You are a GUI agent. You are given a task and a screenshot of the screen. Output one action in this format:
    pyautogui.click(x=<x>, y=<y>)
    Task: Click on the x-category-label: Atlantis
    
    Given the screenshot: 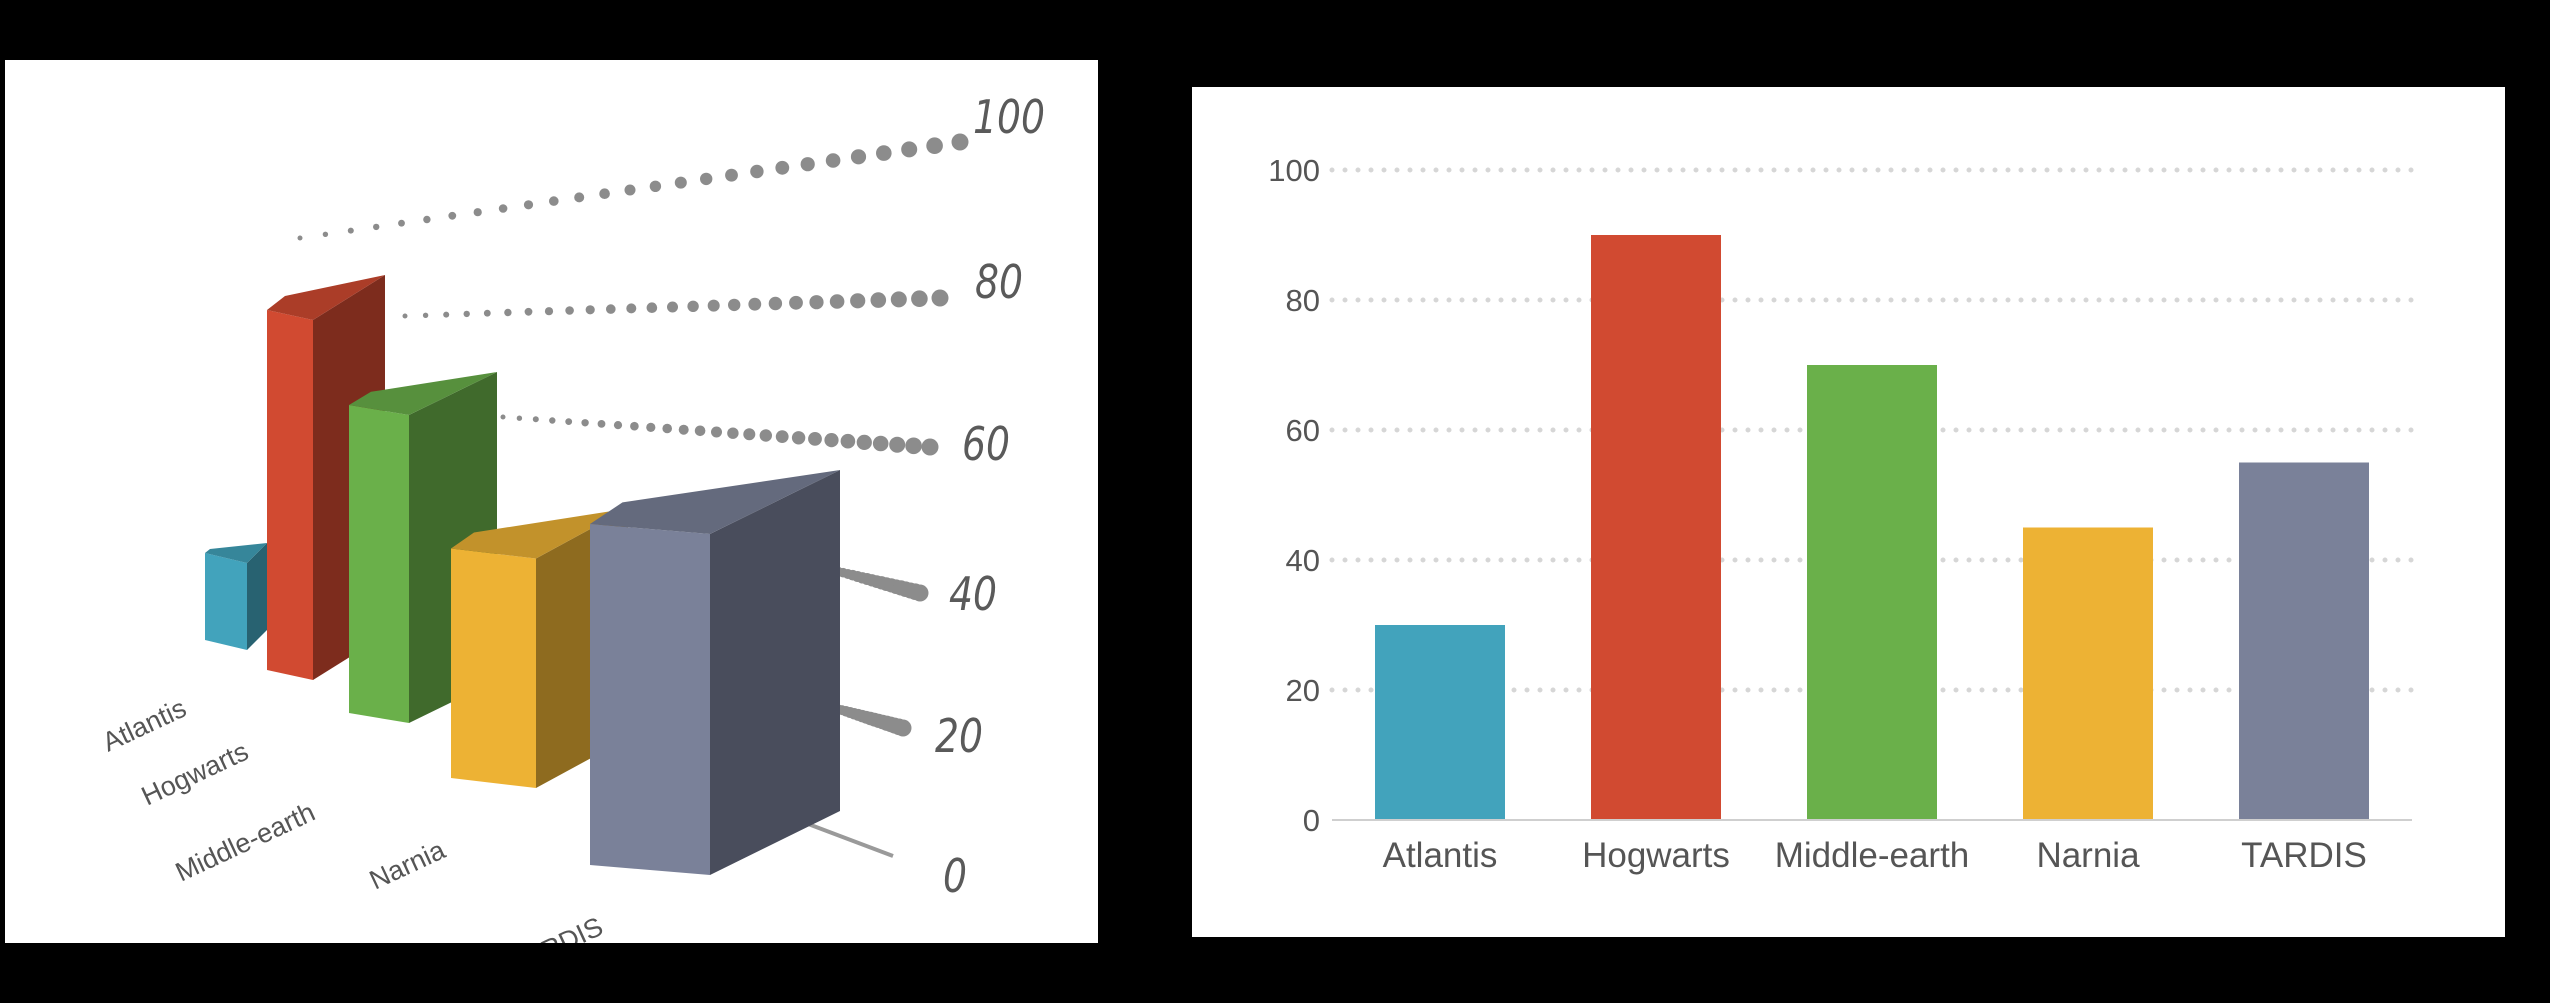 What is the action you would take?
    pyautogui.click(x=1440, y=855)
    